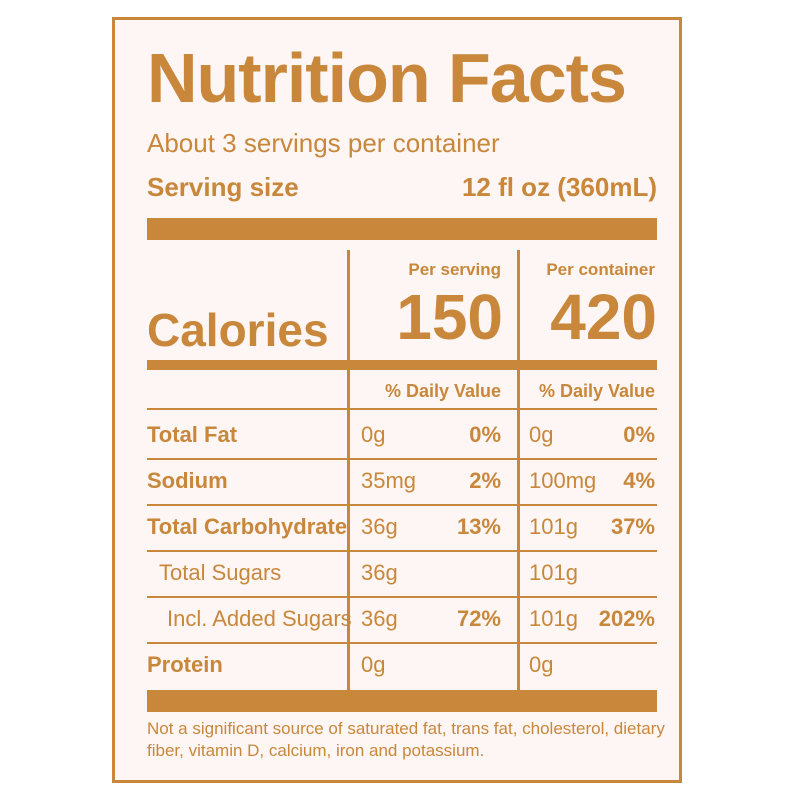 This screenshot has height=800, width=800. Describe the element at coordinates (478, 618) in the screenshot. I see `serving-daily-value: 72%` at that location.